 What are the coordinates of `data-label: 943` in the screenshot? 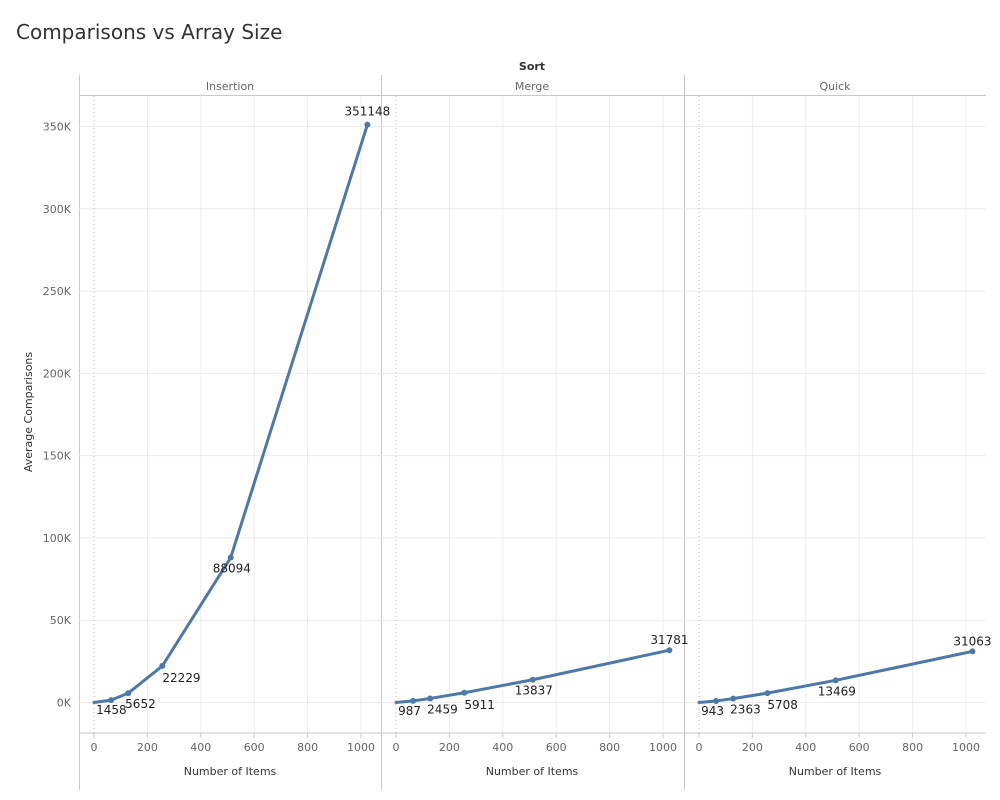 It's located at (712, 711).